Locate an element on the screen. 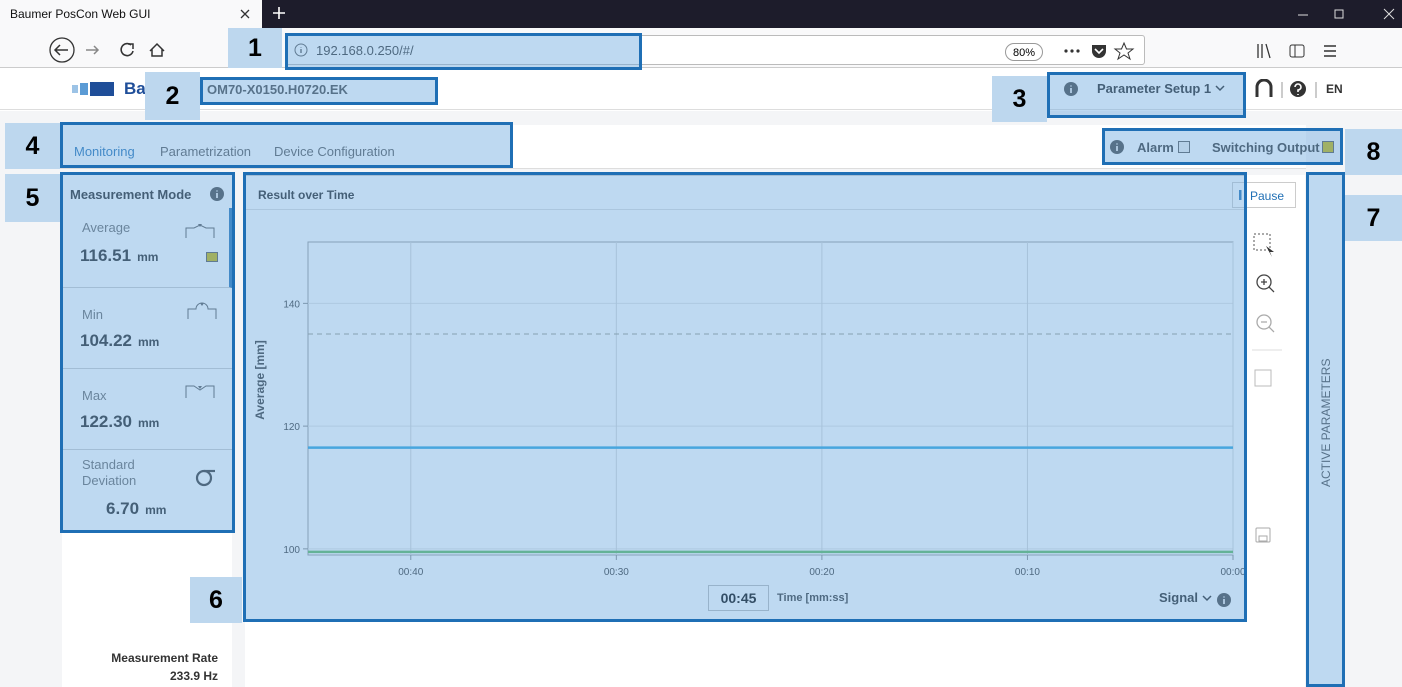 The width and height of the screenshot is (1402, 687). window-controls is located at coordinates (1345, 14).